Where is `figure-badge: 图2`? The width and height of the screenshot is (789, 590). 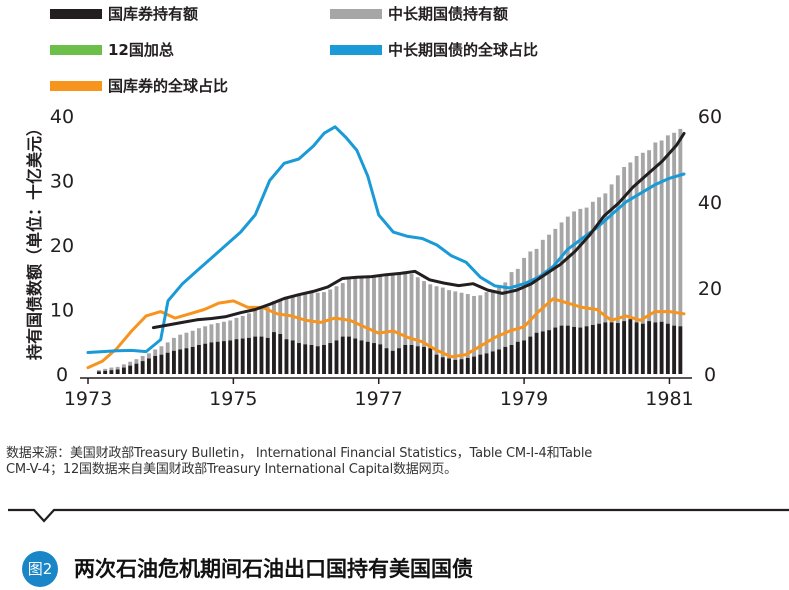
figure-badge: 图2 is located at coordinates (40, 569).